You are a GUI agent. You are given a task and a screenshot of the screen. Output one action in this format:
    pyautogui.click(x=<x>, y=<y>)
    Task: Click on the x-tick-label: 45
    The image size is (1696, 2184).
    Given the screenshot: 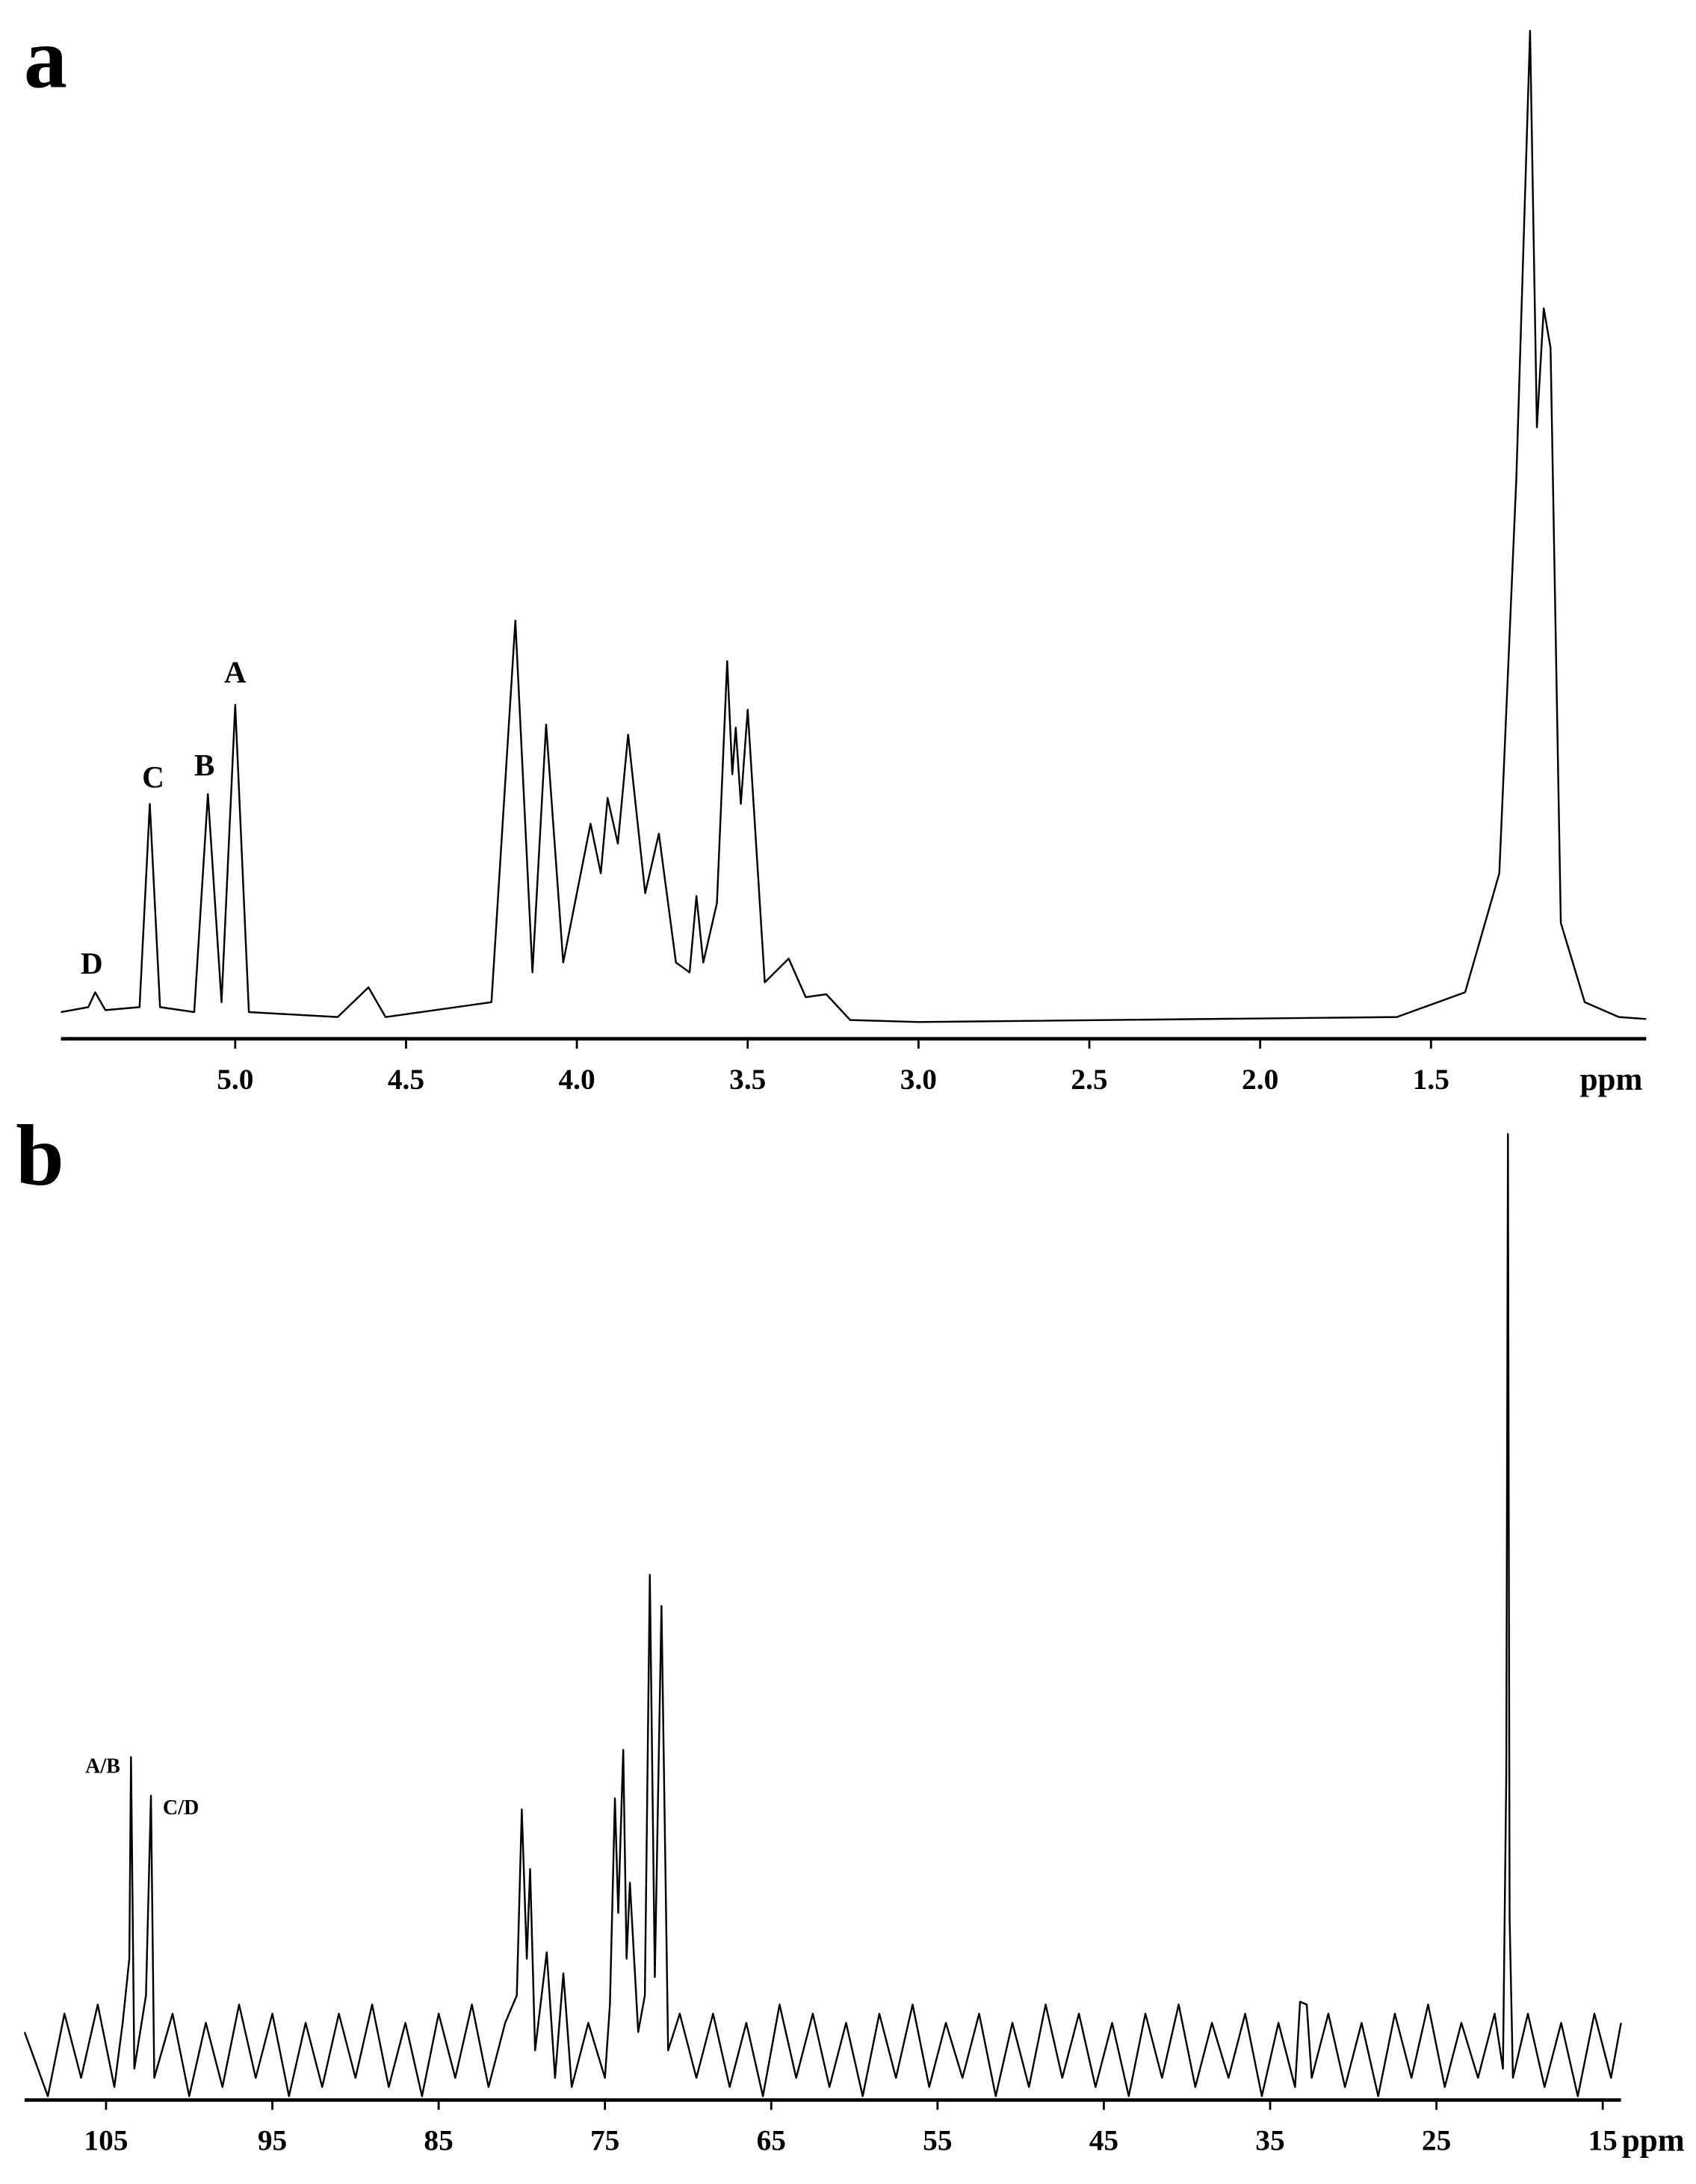 What is the action you would take?
    pyautogui.click(x=1103, y=2140)
    